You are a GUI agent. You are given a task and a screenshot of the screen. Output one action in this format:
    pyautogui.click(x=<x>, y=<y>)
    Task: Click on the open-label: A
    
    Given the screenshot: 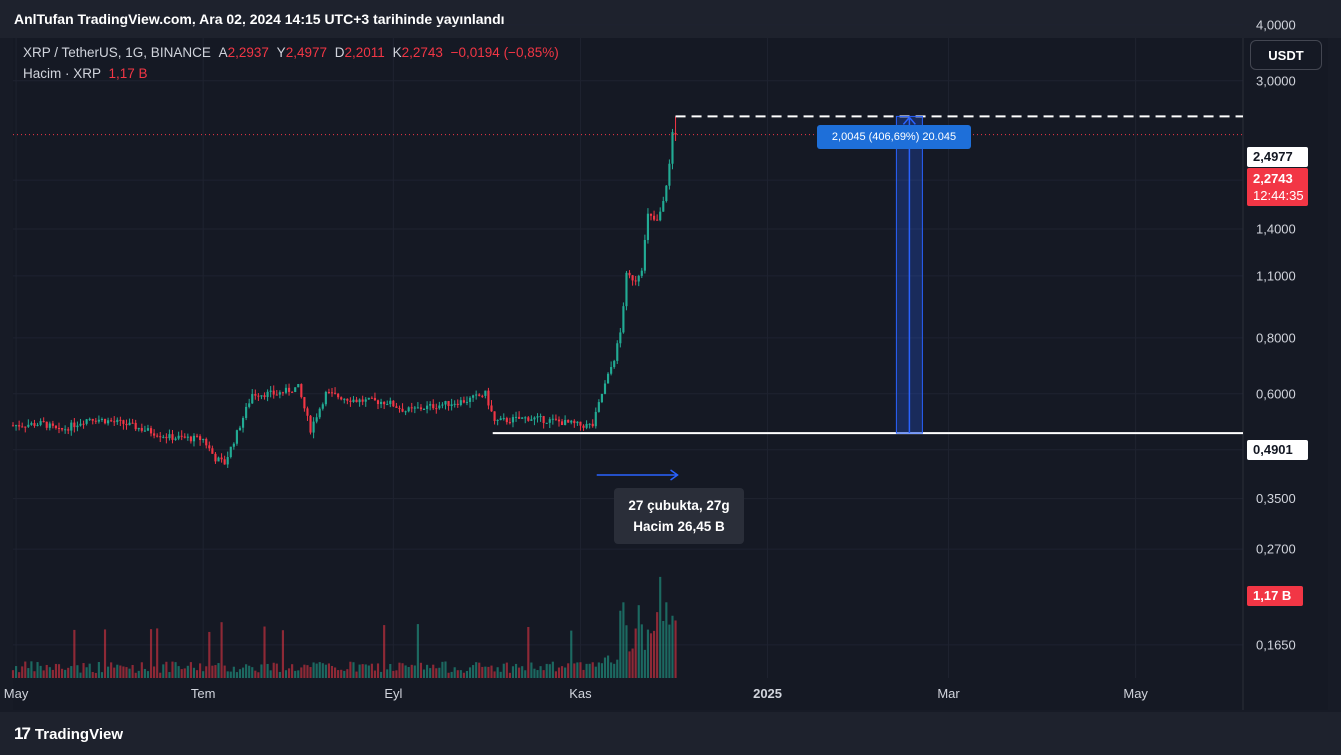 What is the action you would take?
    pyautogui.click(x=223, y=52)
    